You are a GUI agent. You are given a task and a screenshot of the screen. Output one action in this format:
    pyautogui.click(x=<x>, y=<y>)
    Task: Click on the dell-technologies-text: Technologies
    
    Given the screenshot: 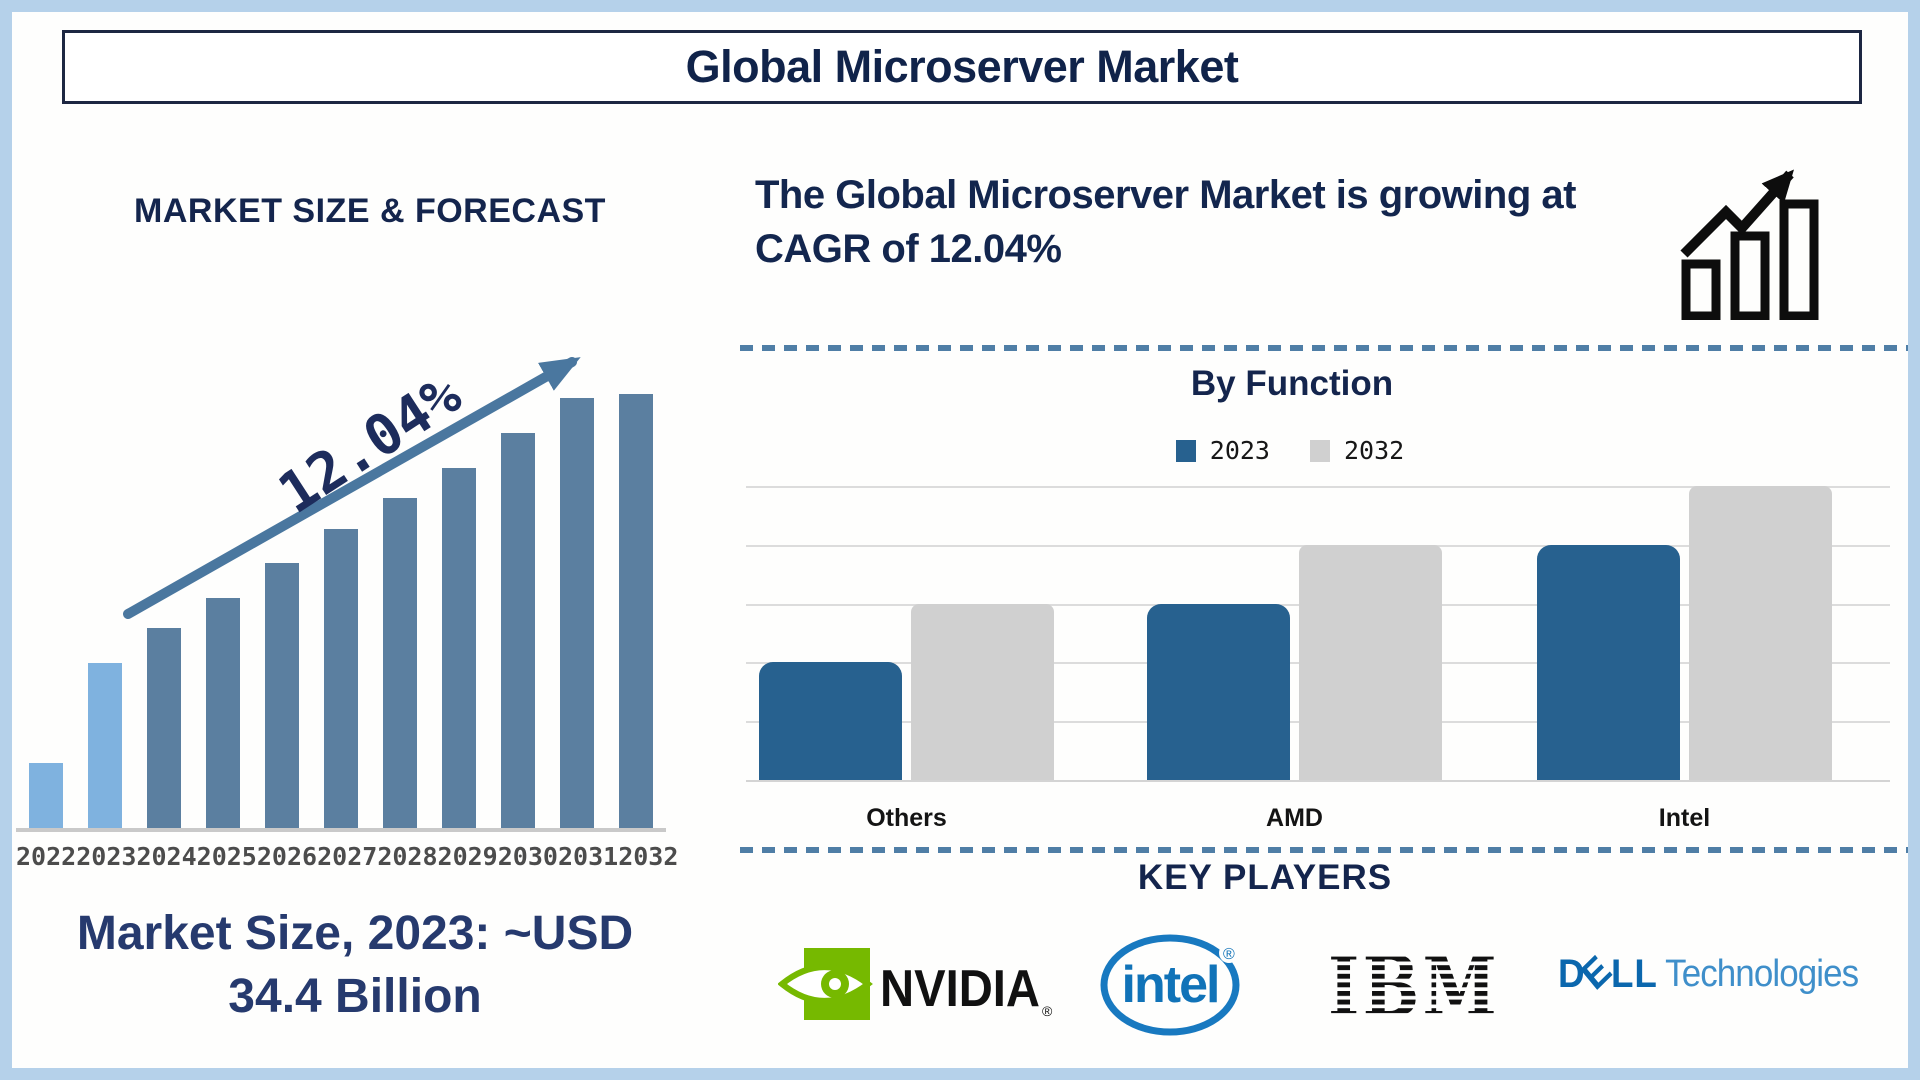 What is the action you would take?
    pyautogui.click(x=1762, y=974)
    